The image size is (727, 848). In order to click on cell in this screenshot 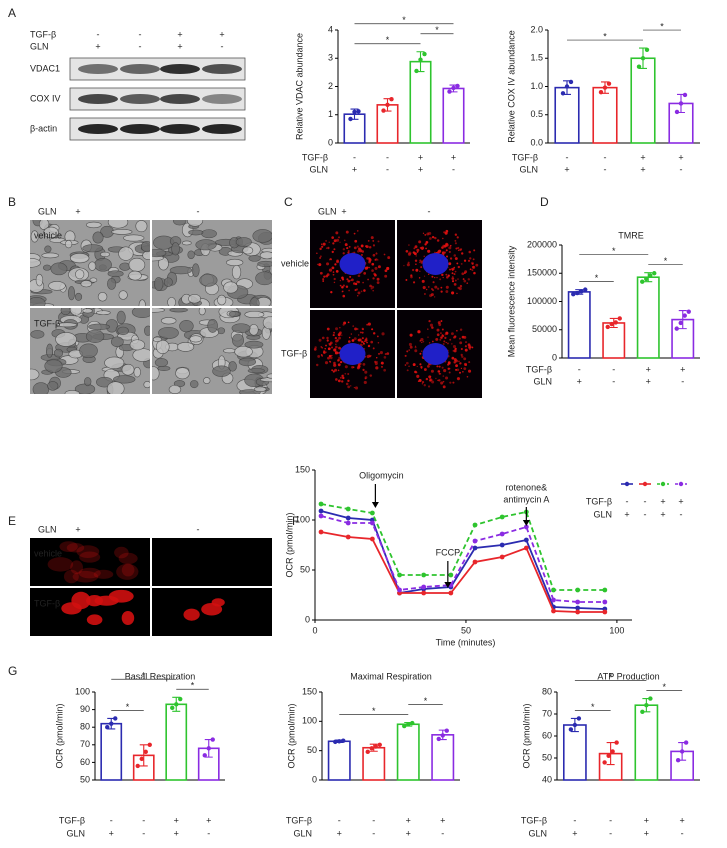, I will do `click(81, 600)`.